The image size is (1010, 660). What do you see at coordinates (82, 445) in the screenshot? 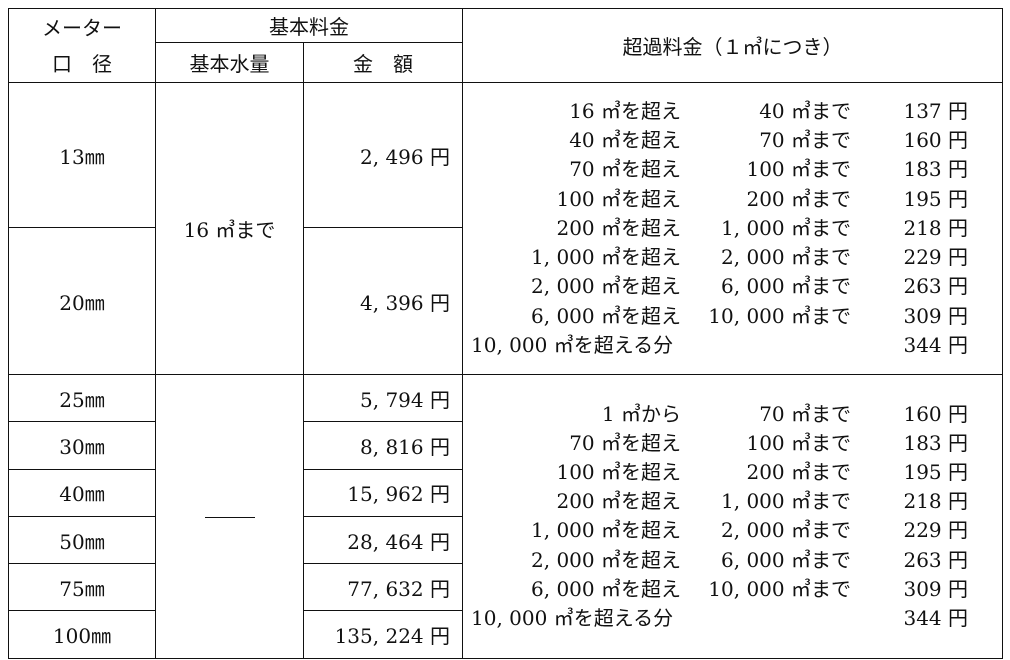
I see `diameter-cell: 30㎜` at bounding box center [82, 445].